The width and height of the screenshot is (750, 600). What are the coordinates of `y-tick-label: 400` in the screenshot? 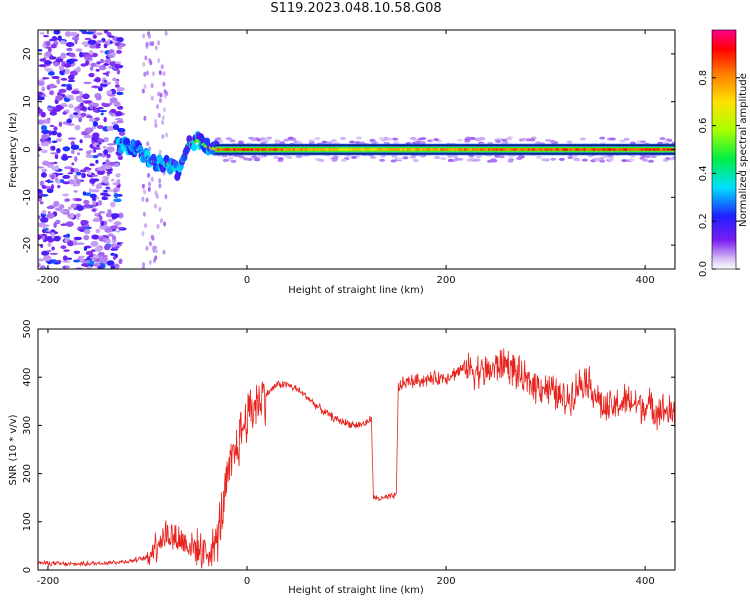 It's located at (27, 377).